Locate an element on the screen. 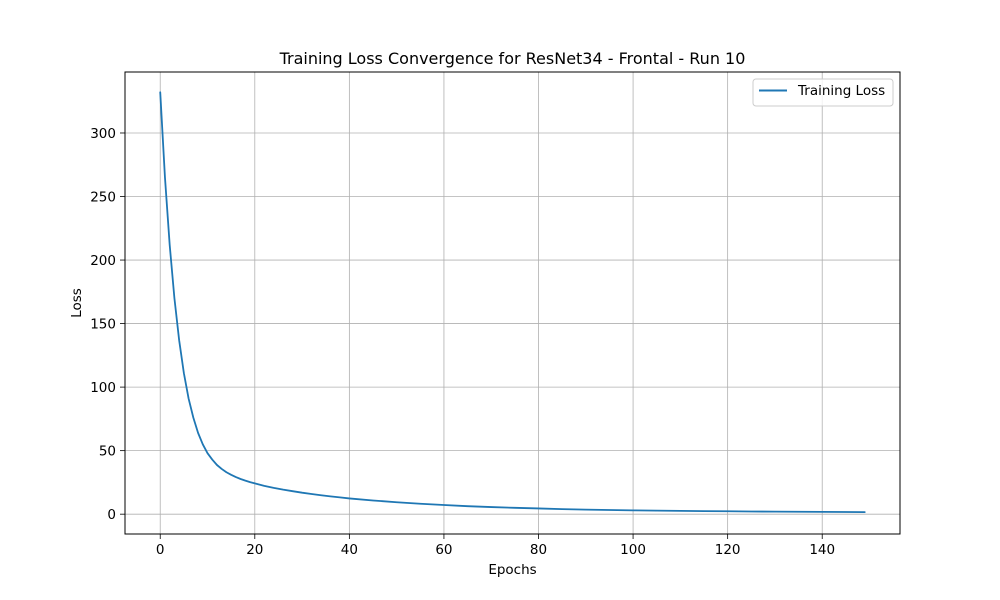 The width and height of the screenshot is (1000, 600). x-tick-label: 100 is located at coordinates (633, 550).